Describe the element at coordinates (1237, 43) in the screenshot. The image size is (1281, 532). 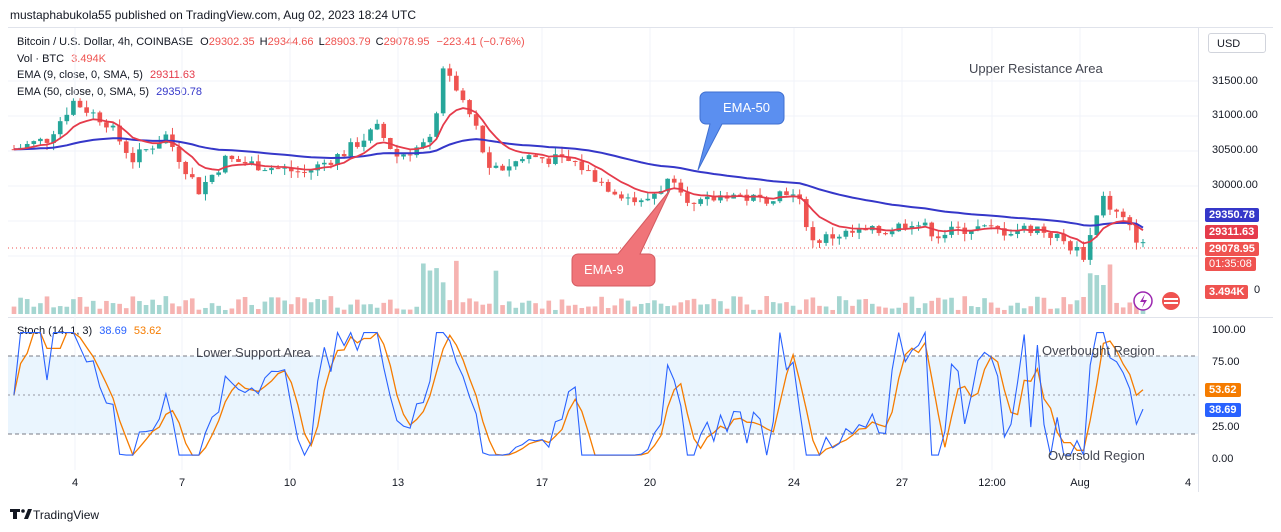
I see `currency-button: USD` at that location.